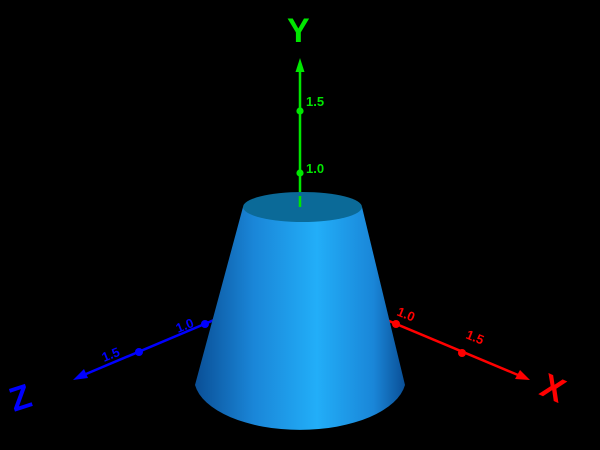  Describe the element at coordinates (315, 101) in the screenshot. I see `y-tick-1-5-label: 1.5` at that location.